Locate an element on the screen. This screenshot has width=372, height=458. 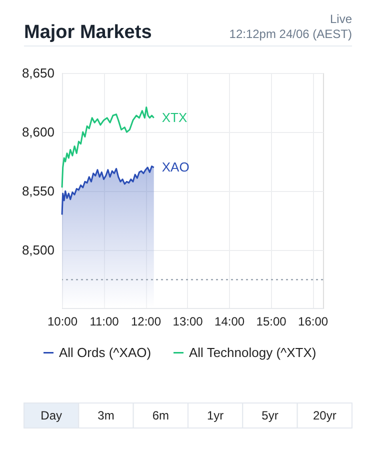
line-series is located at coordinates (108, 147).